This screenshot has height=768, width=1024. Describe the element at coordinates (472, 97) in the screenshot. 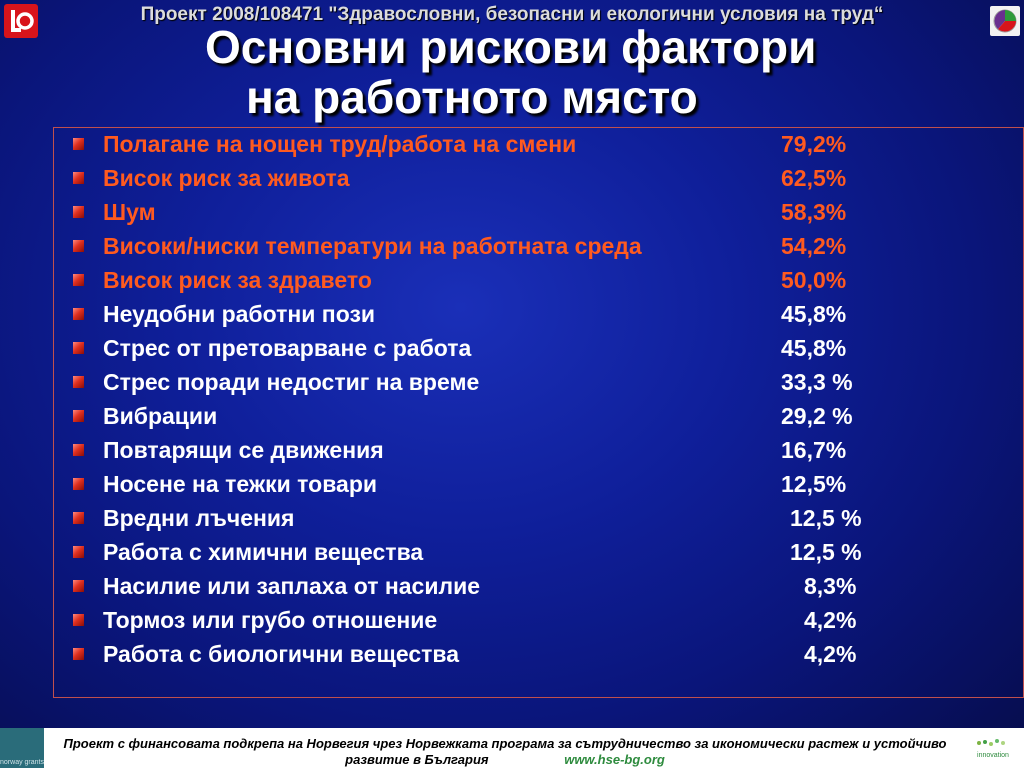

I see `slide-title-line-2: на работното място` at that location.